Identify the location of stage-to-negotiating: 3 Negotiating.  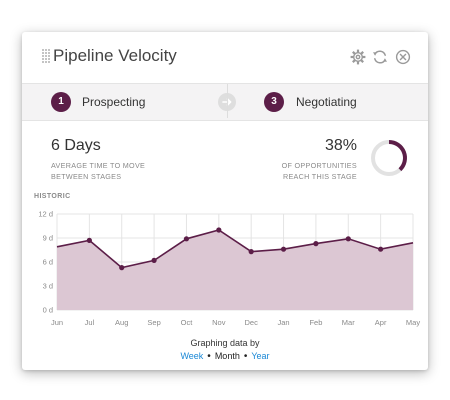
(336, 102).